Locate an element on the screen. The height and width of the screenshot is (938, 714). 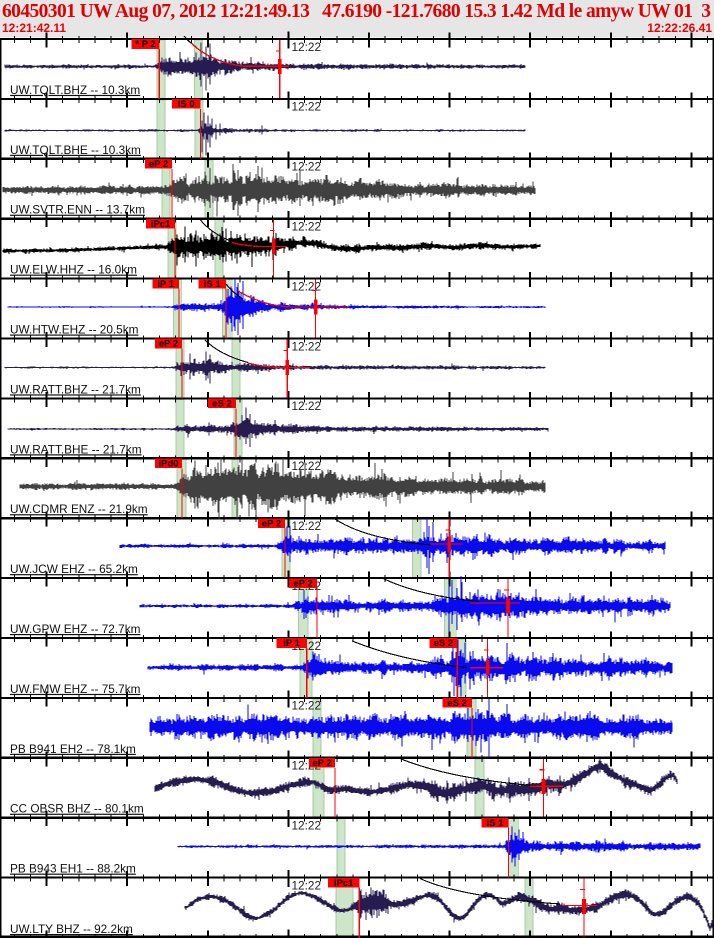
svg-text: UW.RATT.BHZ -- 21.7km is located at coordinates (75, 389).